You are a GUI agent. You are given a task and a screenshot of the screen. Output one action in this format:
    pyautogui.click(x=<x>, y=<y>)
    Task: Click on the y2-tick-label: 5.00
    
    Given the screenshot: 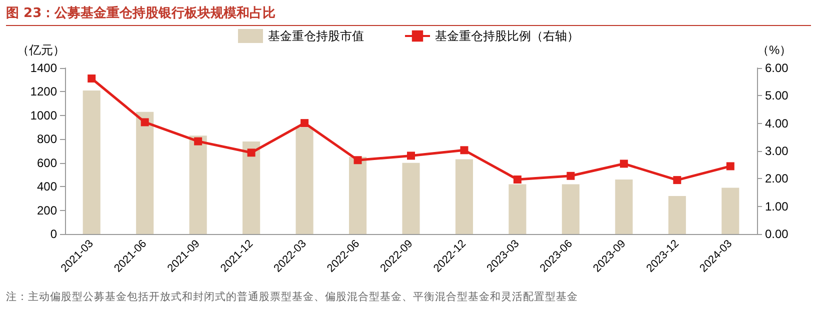 What is the action you would take?
    pyautogui.click(x=777, y=95)
    